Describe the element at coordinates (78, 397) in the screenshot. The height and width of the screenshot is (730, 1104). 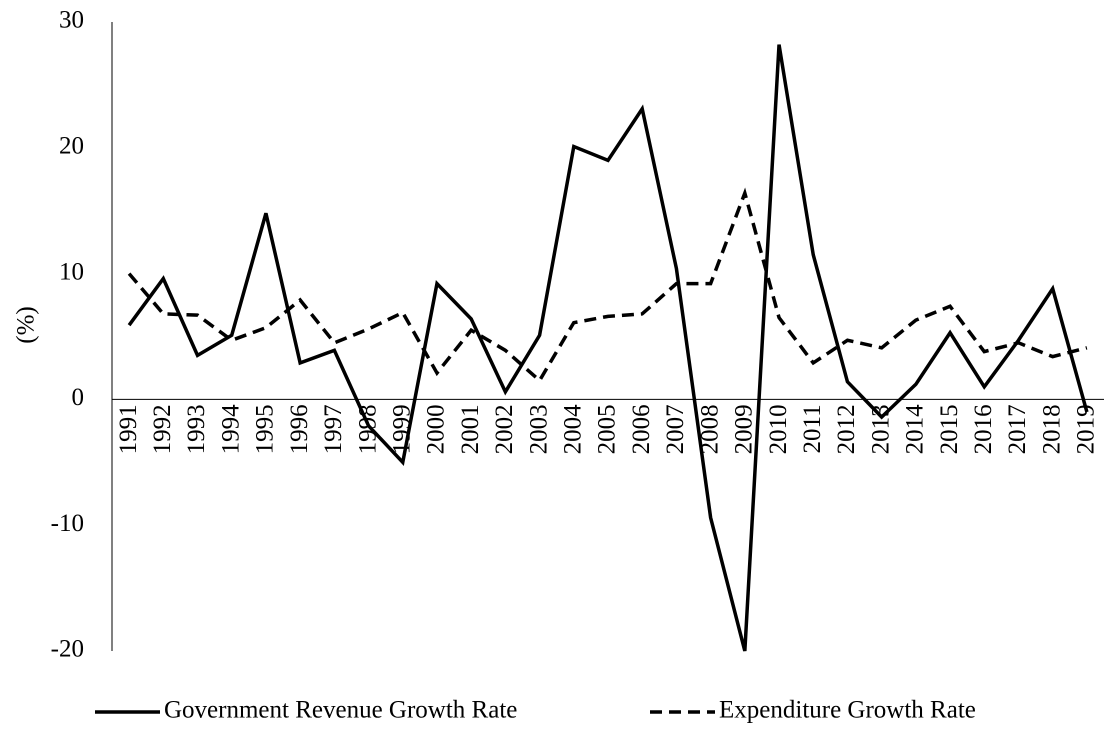
I see `y-tick-label: 0` at that location.